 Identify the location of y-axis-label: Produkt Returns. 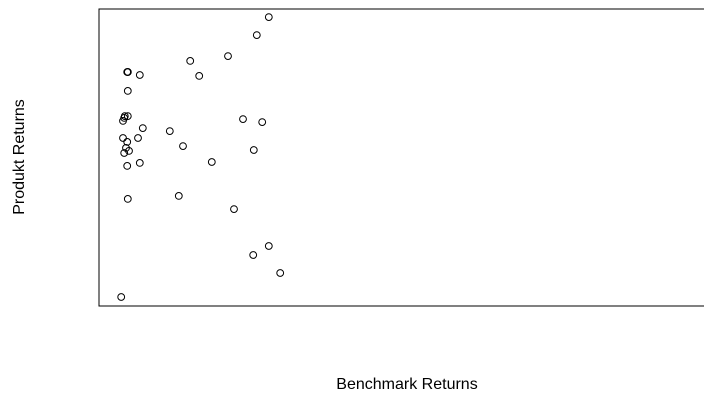
(19, 157).